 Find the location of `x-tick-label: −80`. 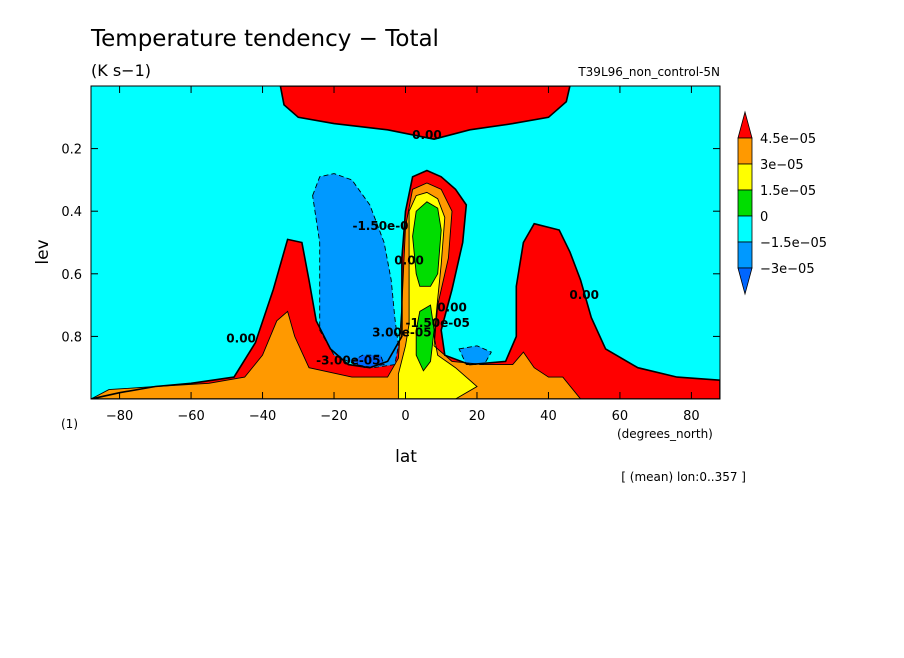

x-tick-label: −80 is located at coordinates (119, 416).